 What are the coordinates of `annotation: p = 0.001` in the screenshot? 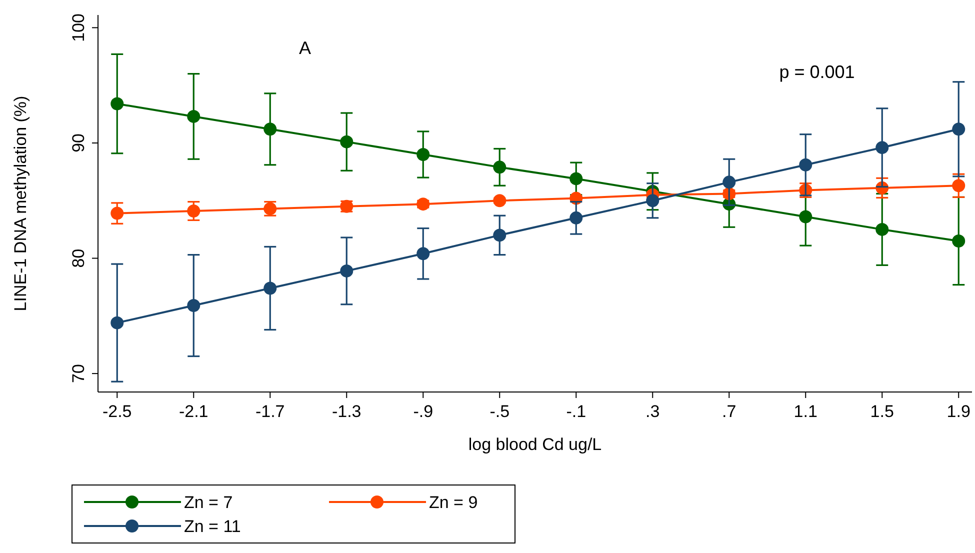 It's located at (817, 72).